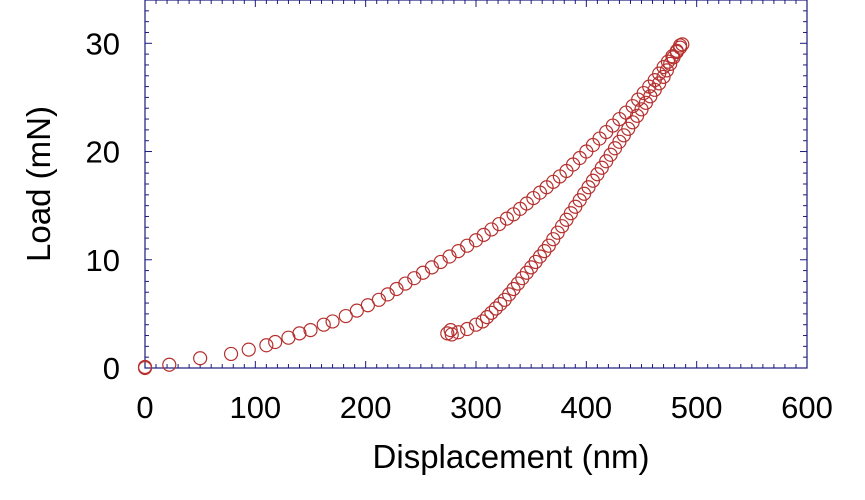 The height and width of the screenshot is (500, 865). I want to click on x-tick-label: 100, so click(255, 407).